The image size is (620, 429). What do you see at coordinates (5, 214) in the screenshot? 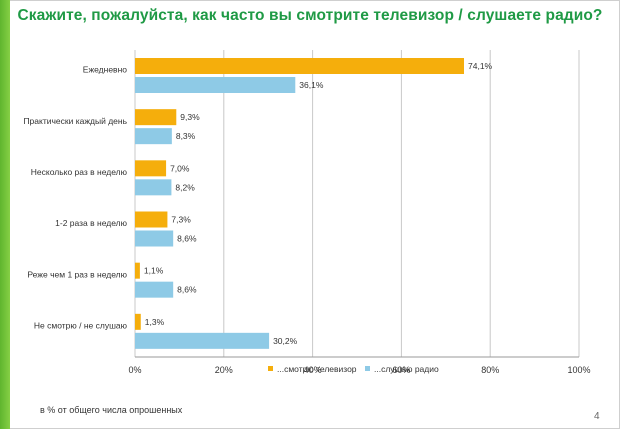
I see `accent-bar` at bounding box center [5, 214].